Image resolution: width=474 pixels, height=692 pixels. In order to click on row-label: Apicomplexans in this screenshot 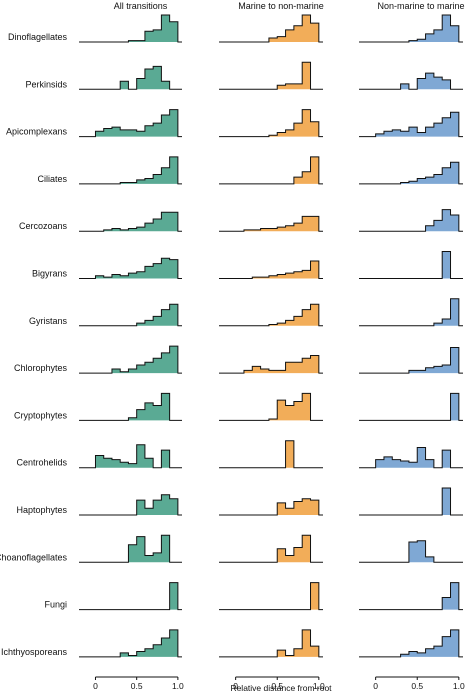, I will do `click(37, 132)`.